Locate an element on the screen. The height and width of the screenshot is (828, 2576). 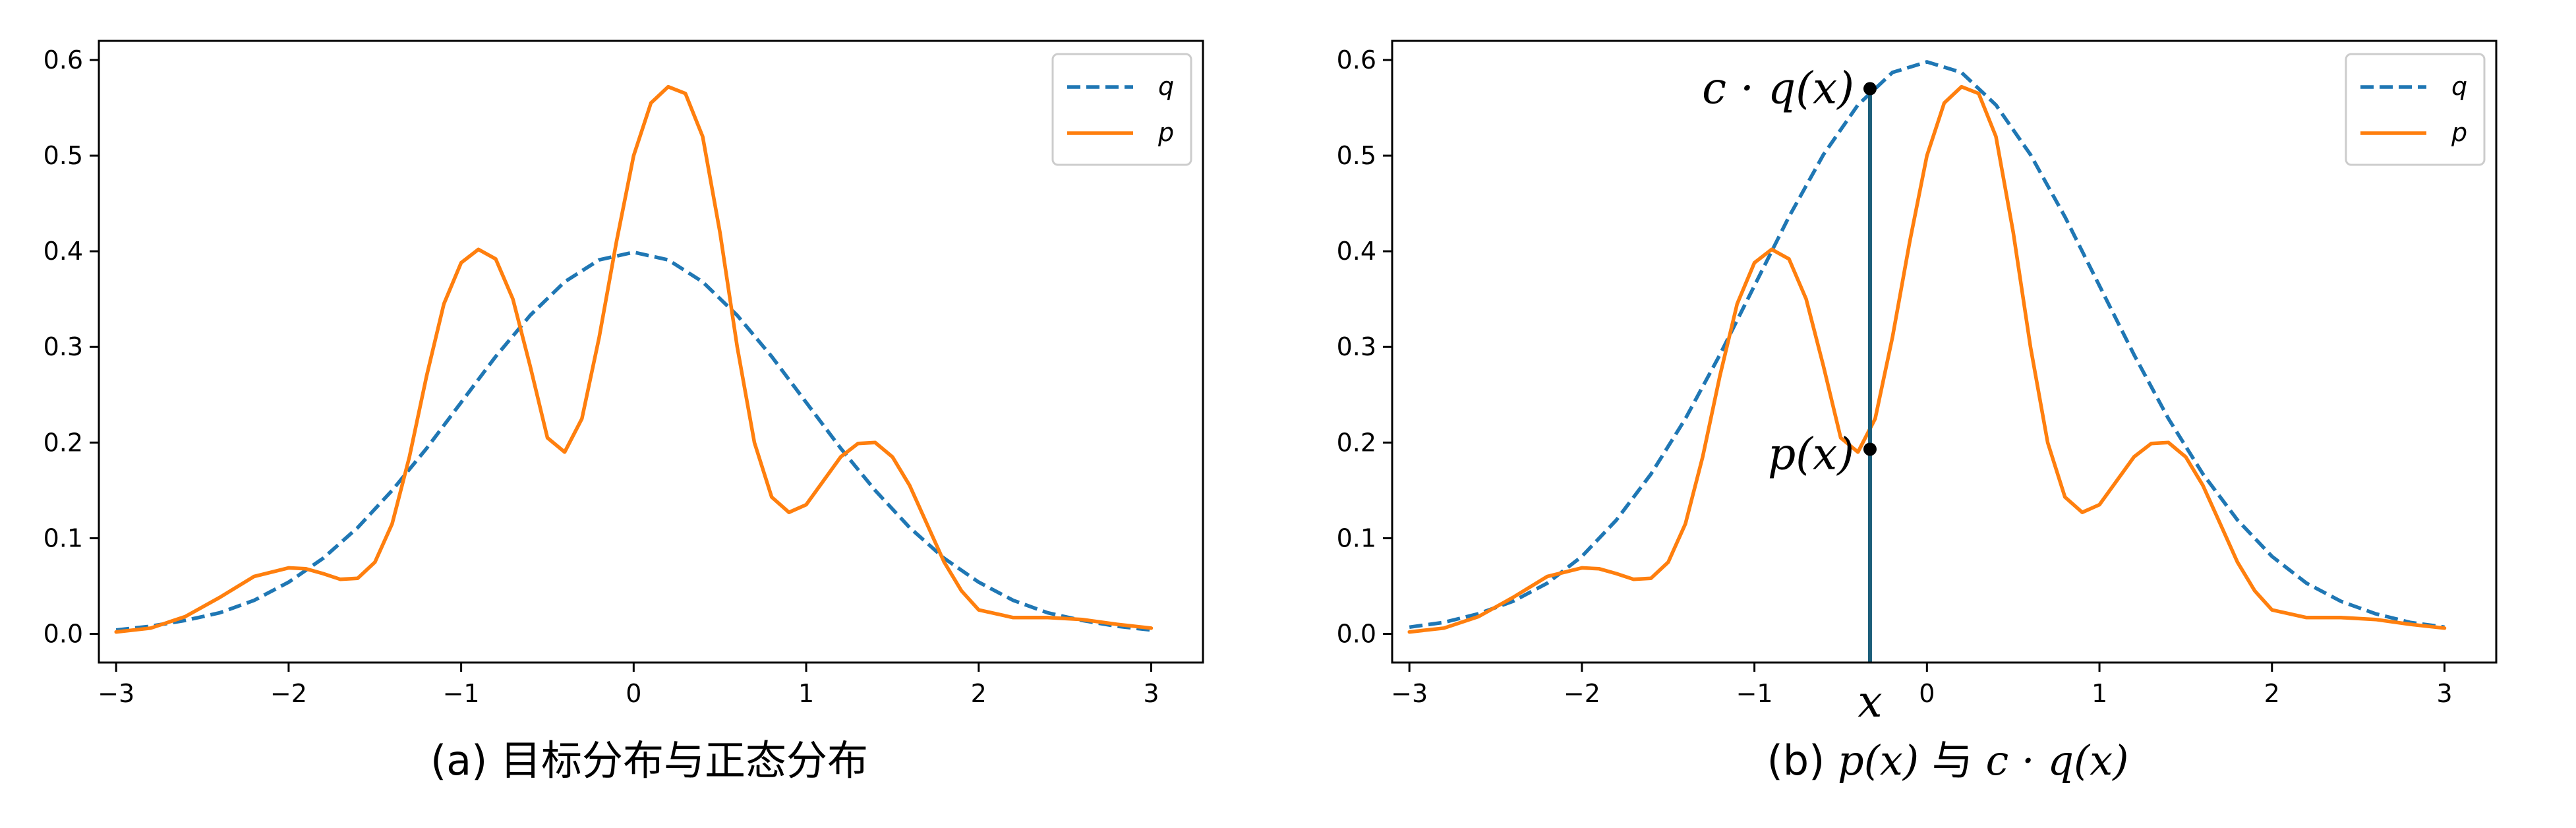
y-axis-b: 0.0 0.1 0.2 0.3 0.4 0.5 0.6 is located at coordinates (1364, 347).